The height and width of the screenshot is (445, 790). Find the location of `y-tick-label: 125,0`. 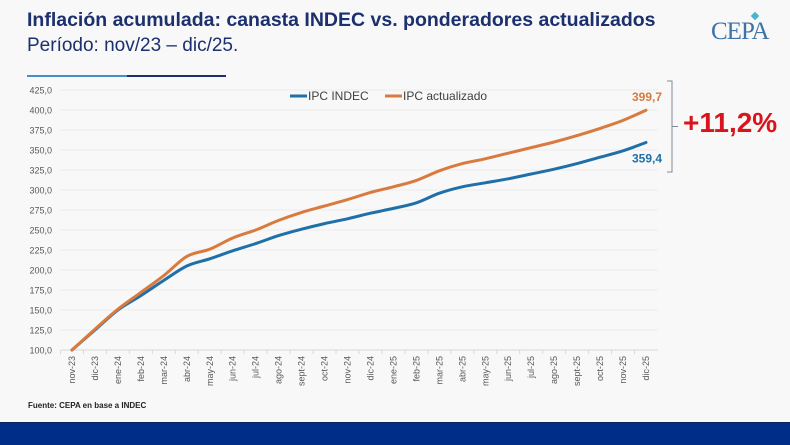

y-tick-label: 125,0 is located at coordinates (40, 331).